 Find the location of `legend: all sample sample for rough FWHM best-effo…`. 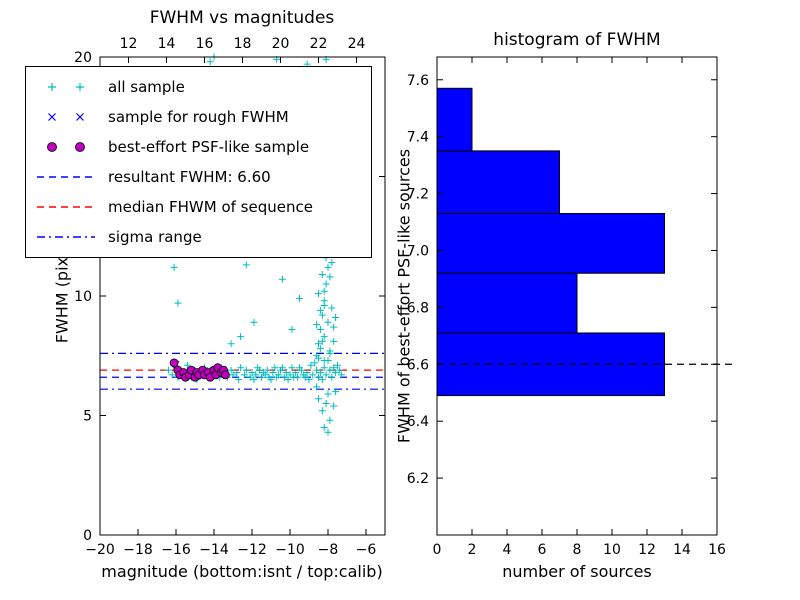

legend: all sample sample for rough FWHM best-effo… is located at coordinates (198, 162).